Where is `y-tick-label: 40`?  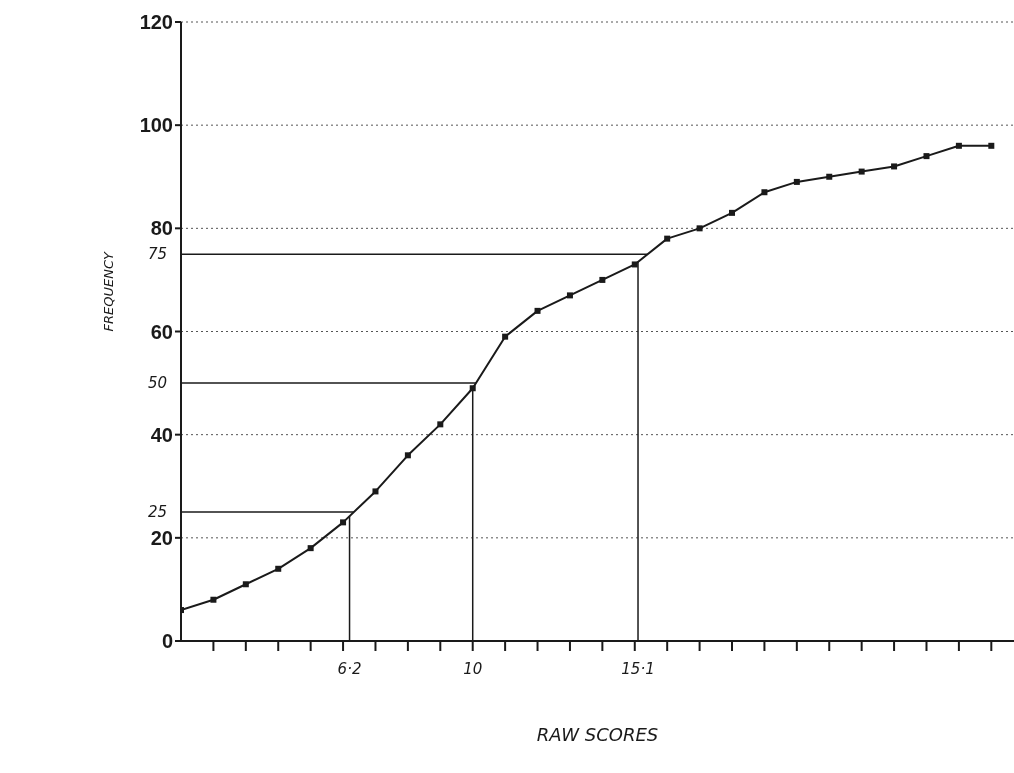 y-tick-label: 40 is located at coordinates (161, 434).